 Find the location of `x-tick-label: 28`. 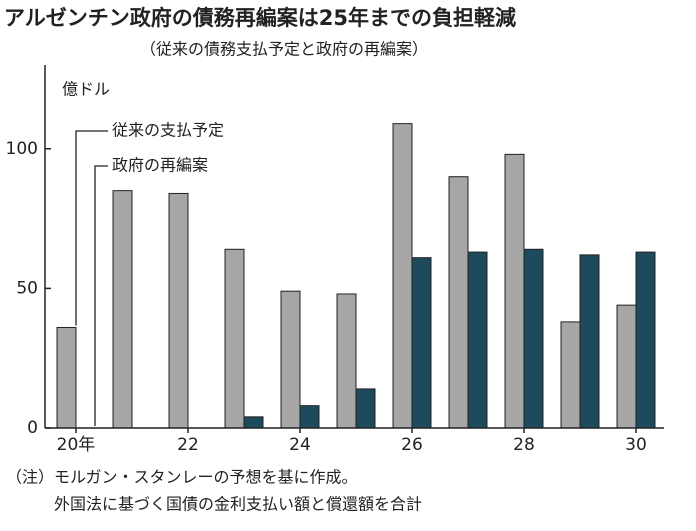

x-tick-label: 28 is located at coordinates (524, 445).